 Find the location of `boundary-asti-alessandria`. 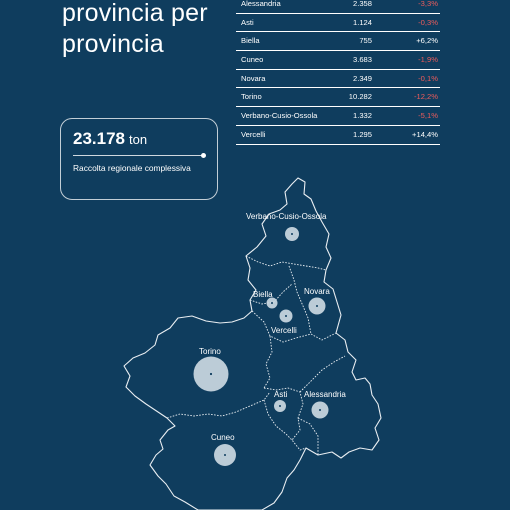

boundary-asti-alessandria is located at coordinates (322, 374).